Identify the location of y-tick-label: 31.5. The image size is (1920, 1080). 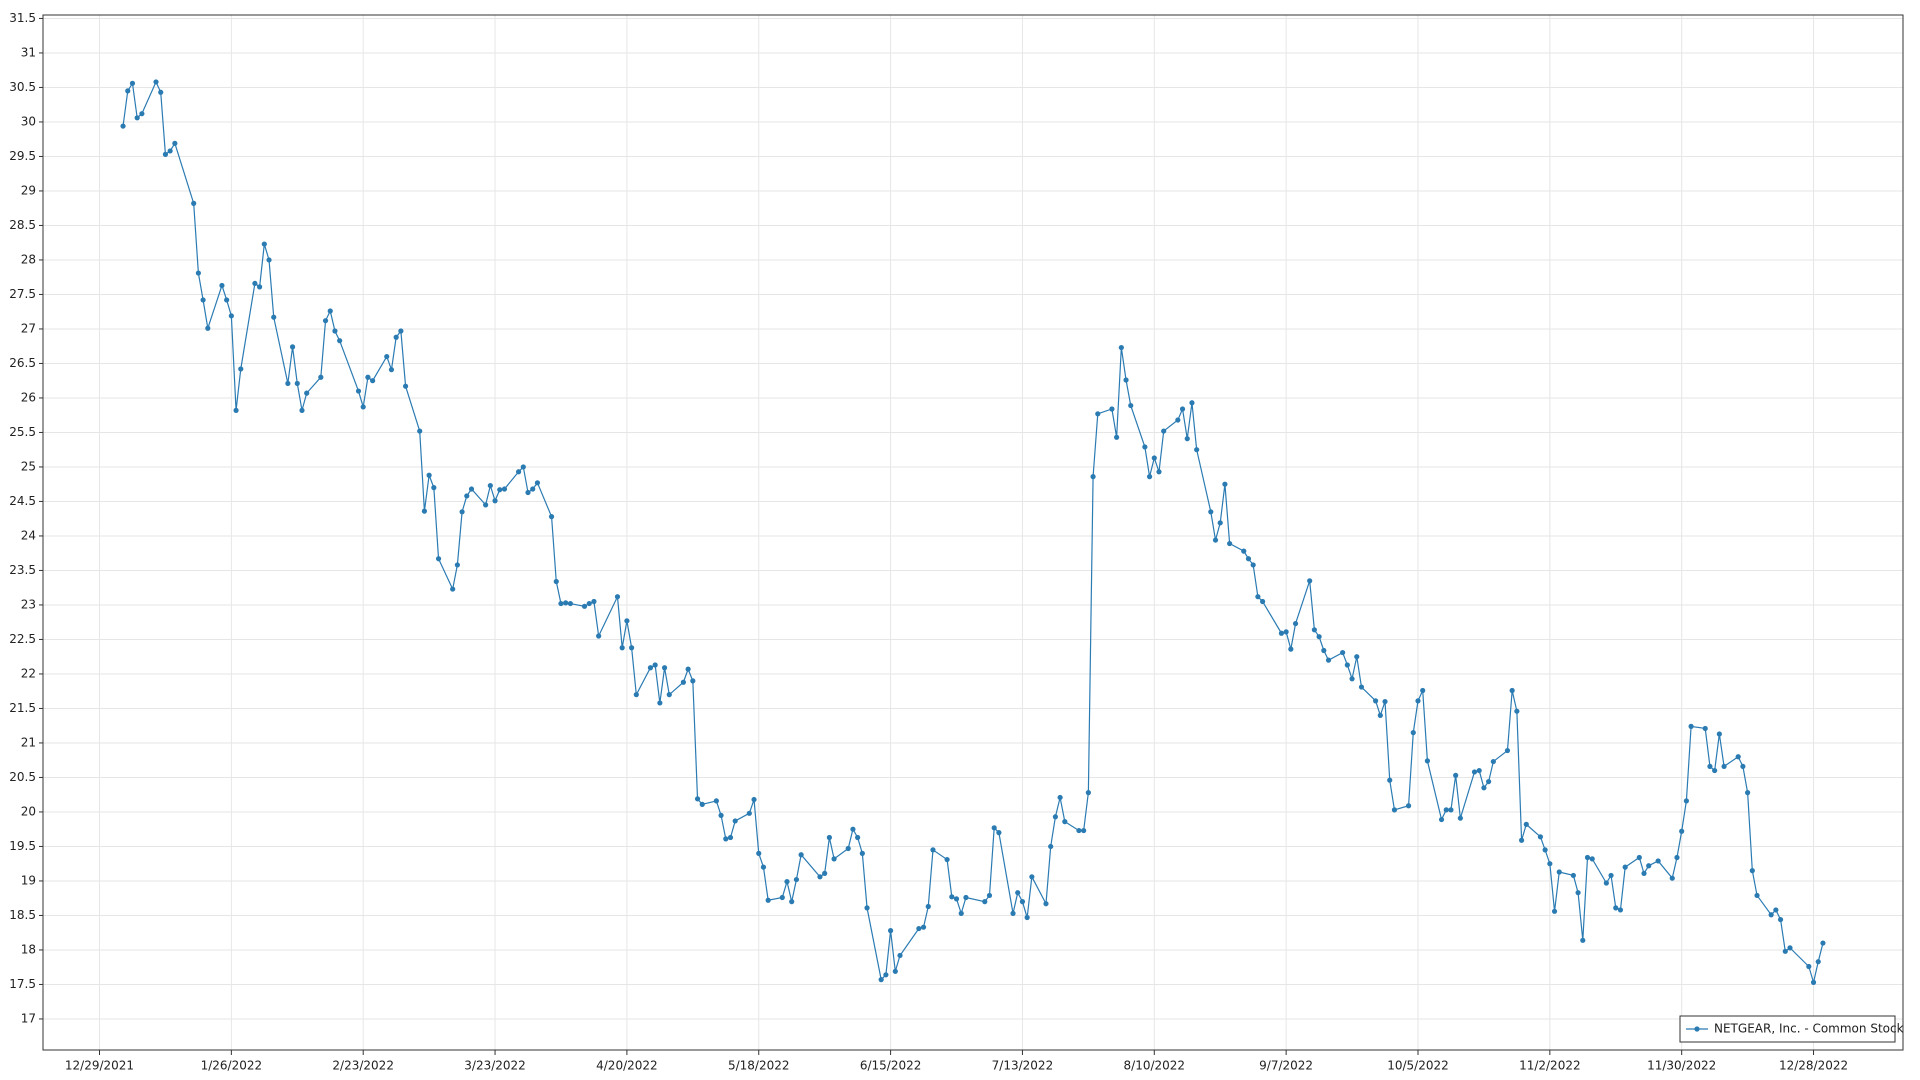
(22, 18).